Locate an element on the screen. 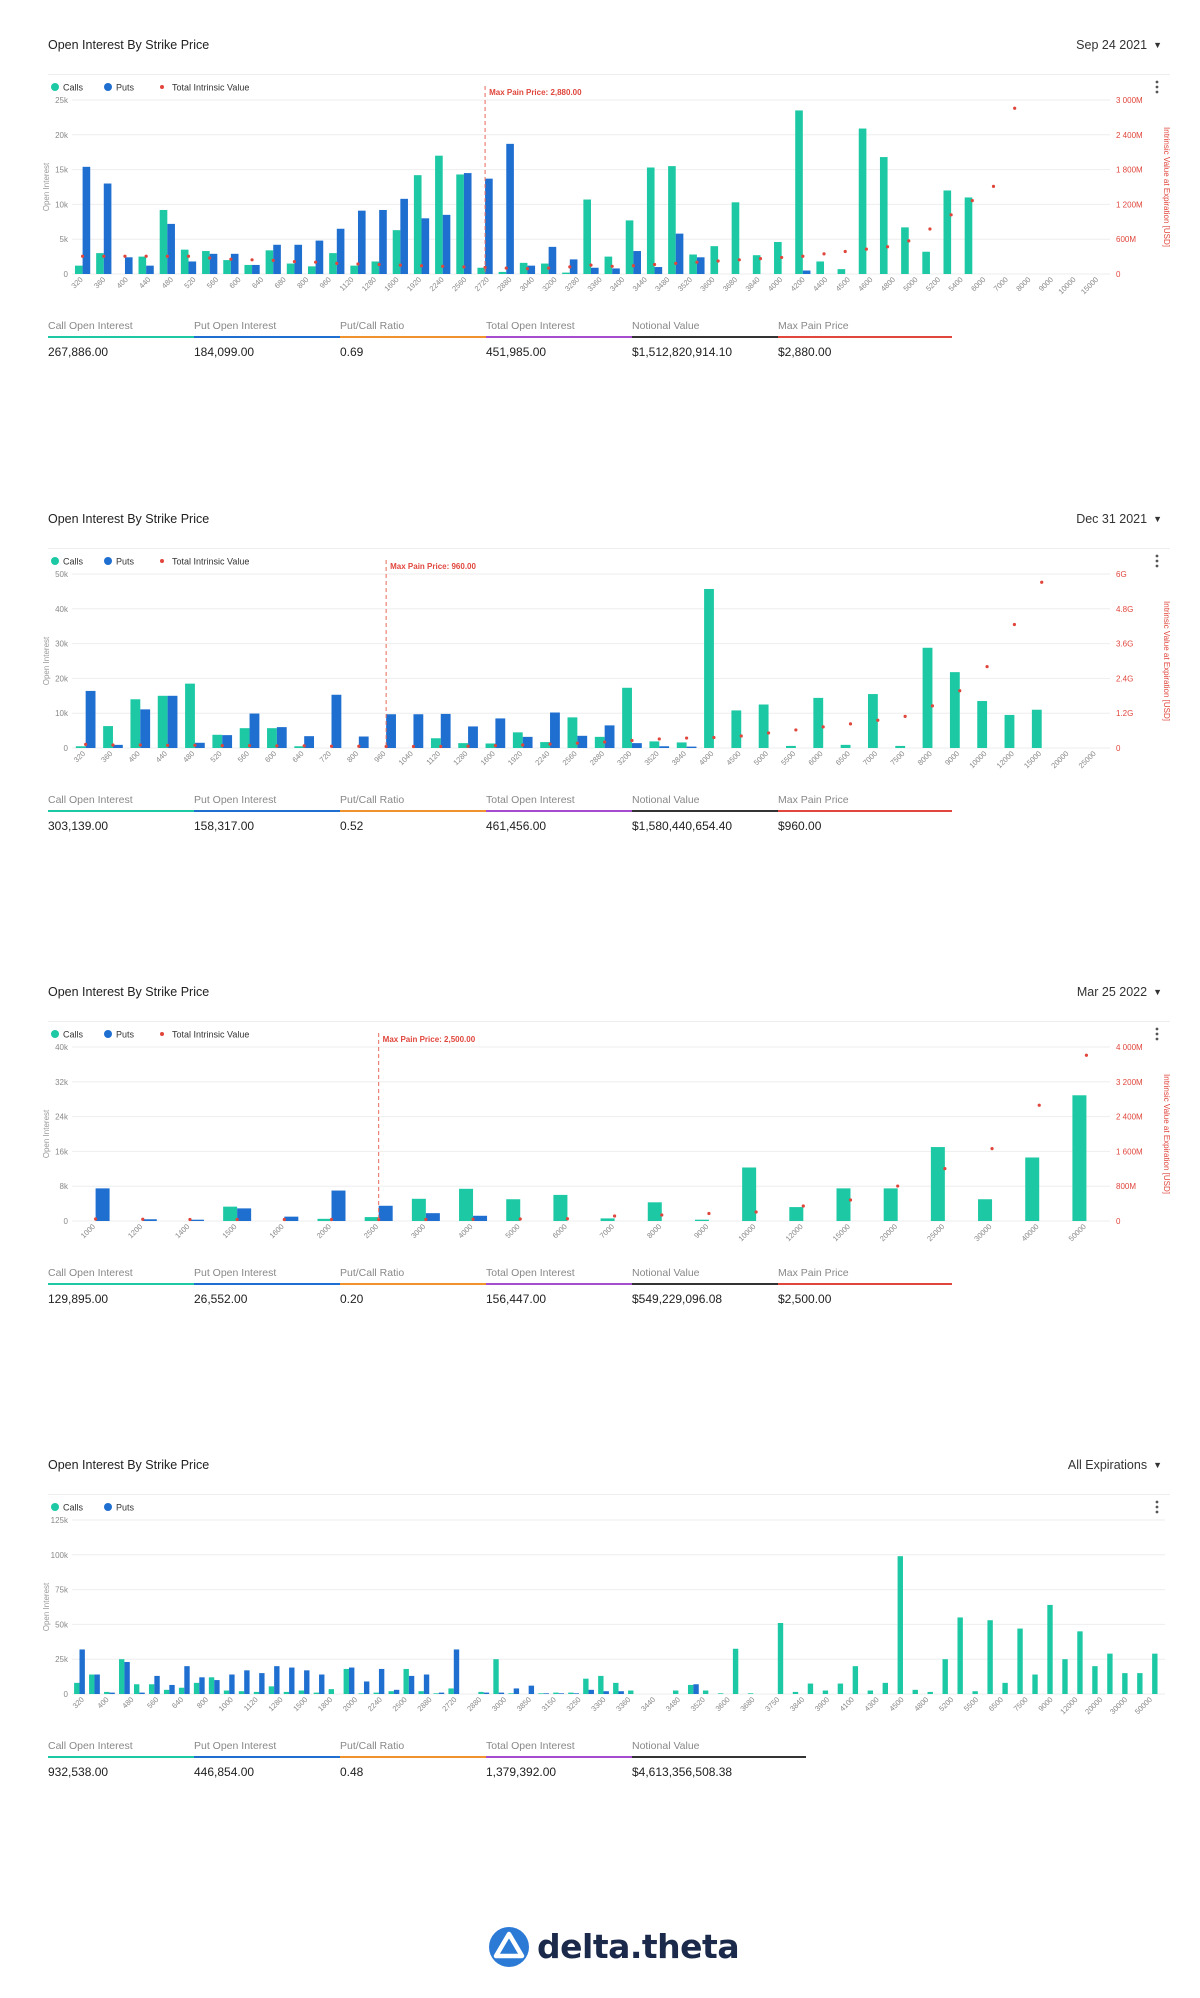  chart-legend: Calls Puts is located at coordinates (93, 1508).